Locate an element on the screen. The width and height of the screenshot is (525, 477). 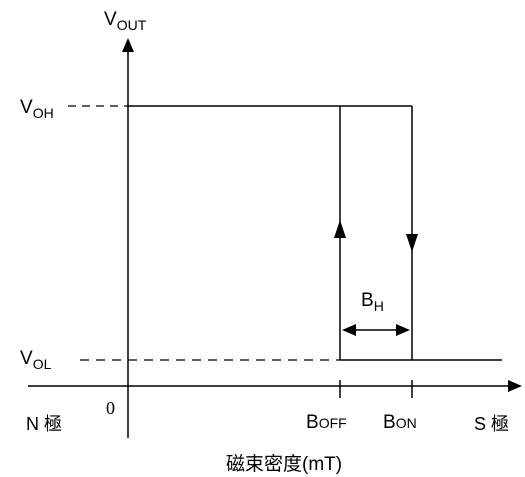
boff-up-arrow is located at coordinates (340, 229).